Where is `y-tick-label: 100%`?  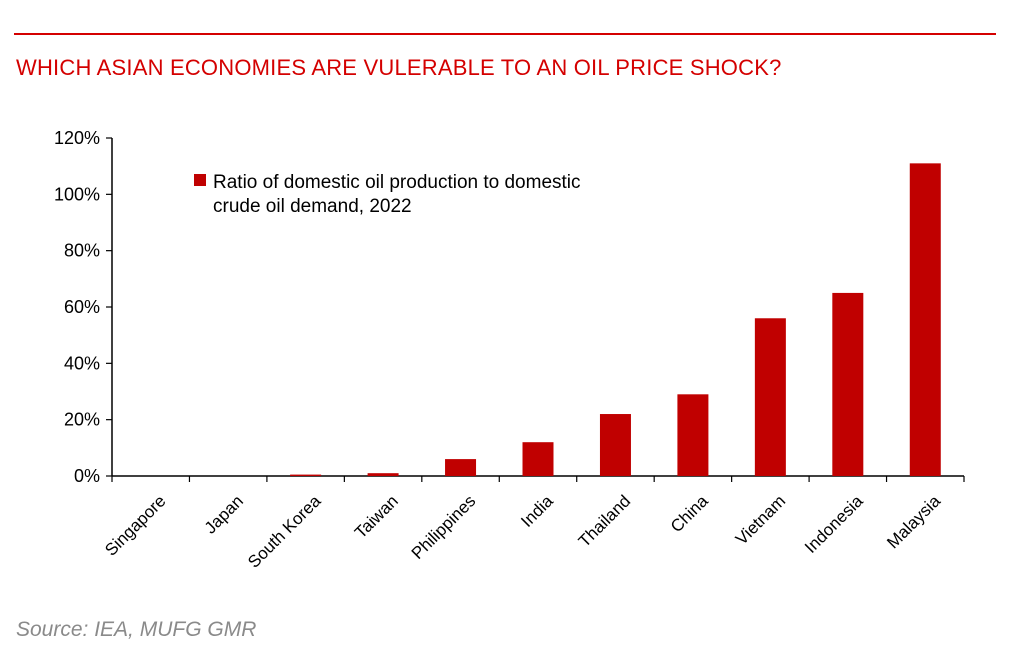
y-tick-label: 100% is located at coordinates (77, 194).